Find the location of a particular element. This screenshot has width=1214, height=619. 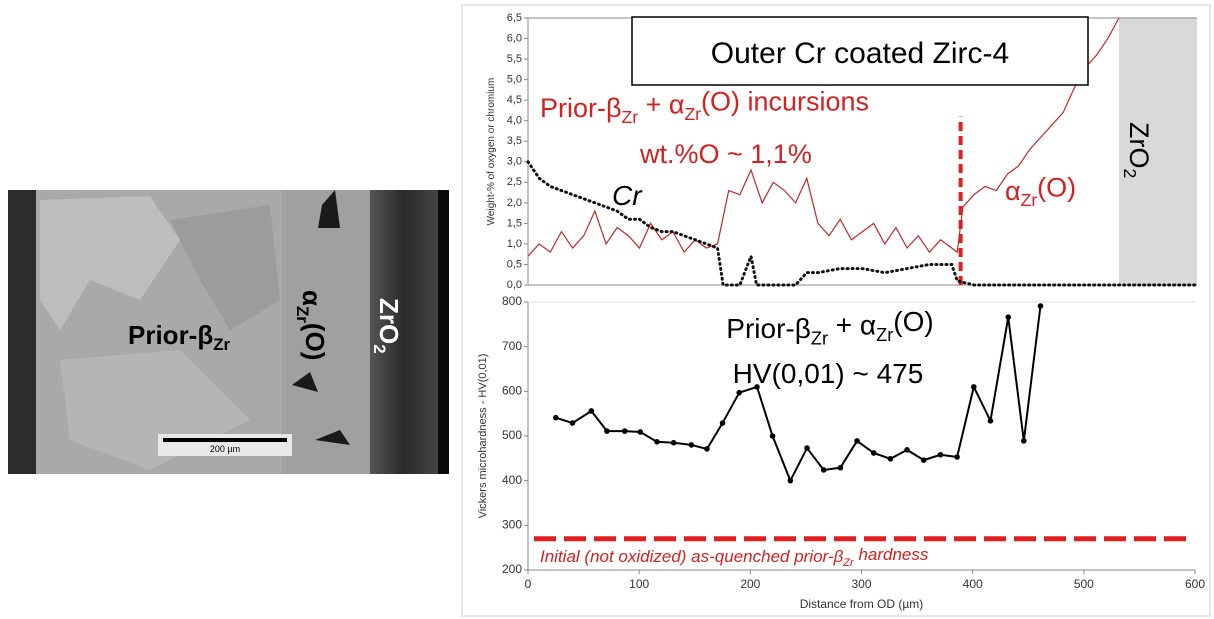

y-tick-label: 0,5 is located at coordinates (514, 264).